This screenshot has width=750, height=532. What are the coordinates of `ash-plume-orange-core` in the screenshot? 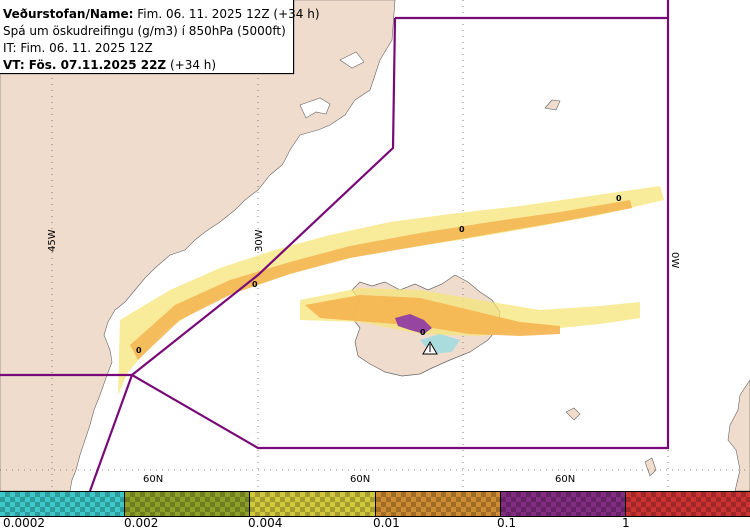 It's located at (432, 315).